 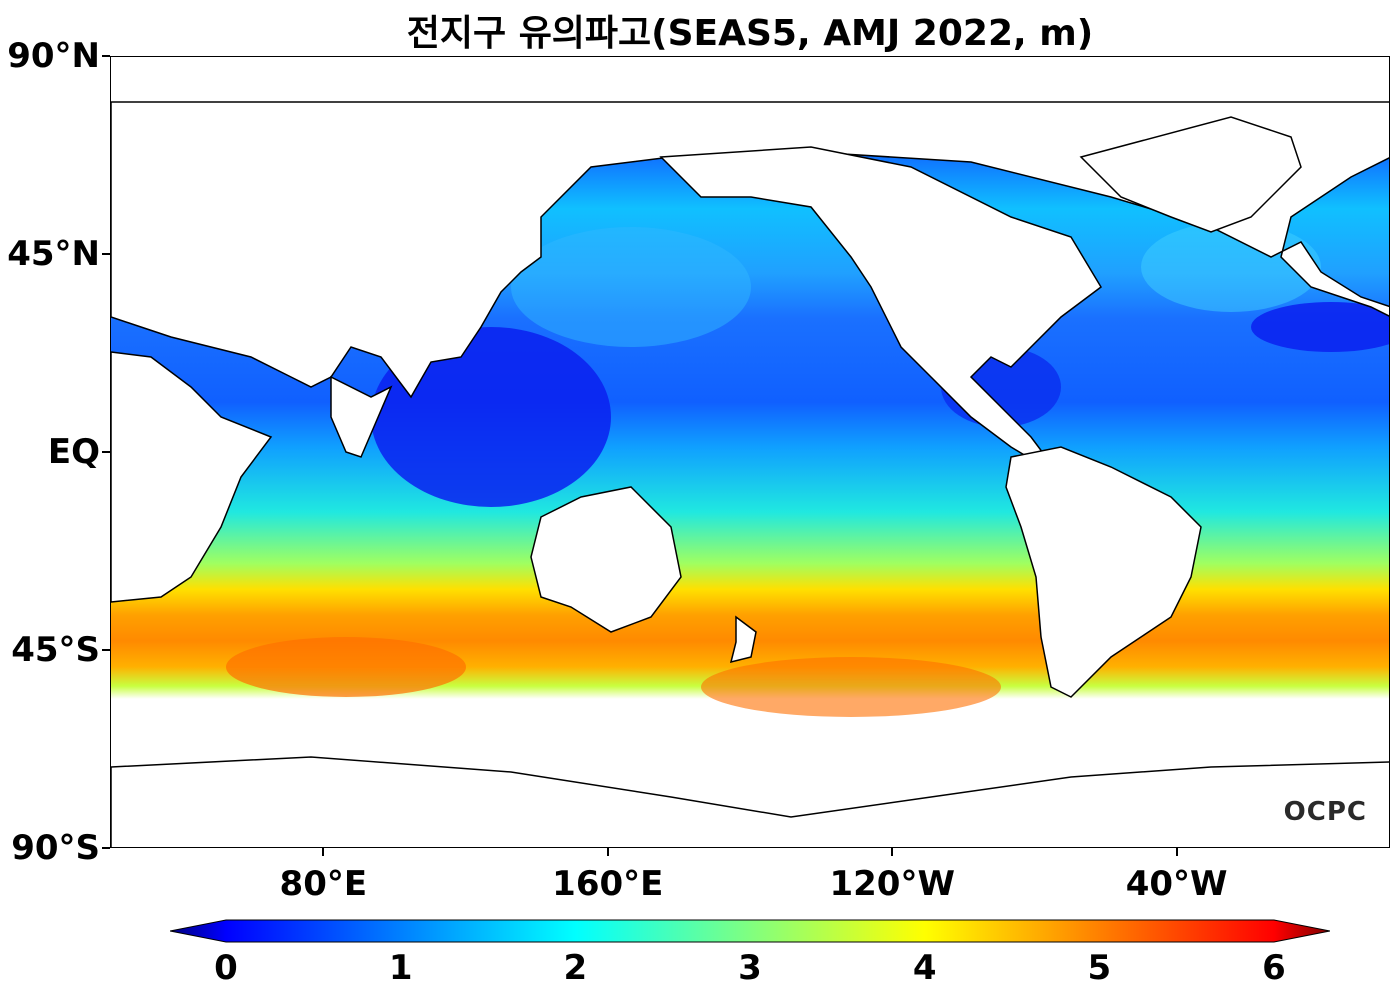 I want to click on maritime-continent-low, so click(x=491, y=417).